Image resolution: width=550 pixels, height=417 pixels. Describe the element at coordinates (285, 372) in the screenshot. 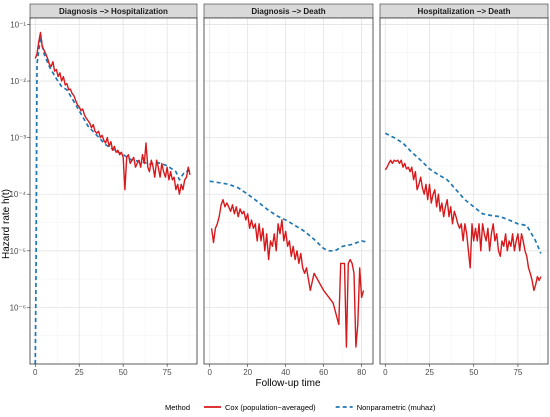

I see `x-tick-label: 40` at that location.